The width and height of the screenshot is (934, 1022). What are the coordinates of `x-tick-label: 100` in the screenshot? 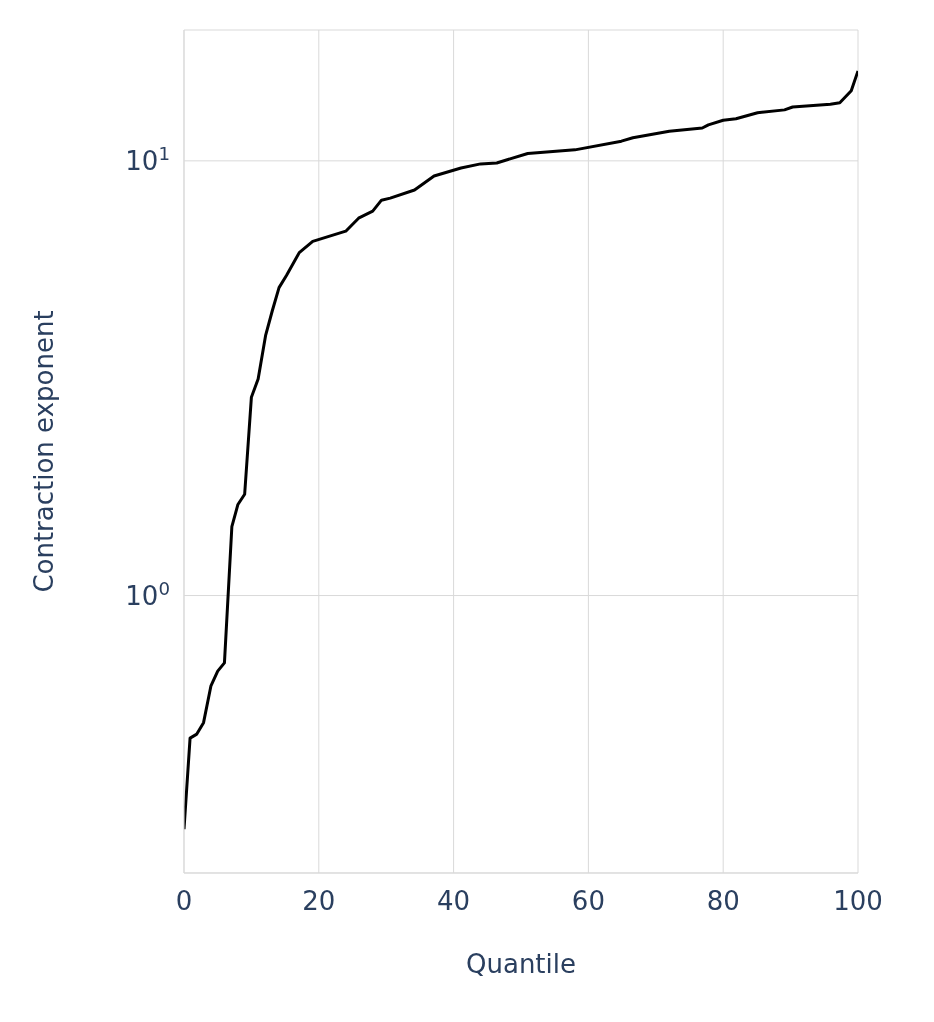 It's located at (858, 900).